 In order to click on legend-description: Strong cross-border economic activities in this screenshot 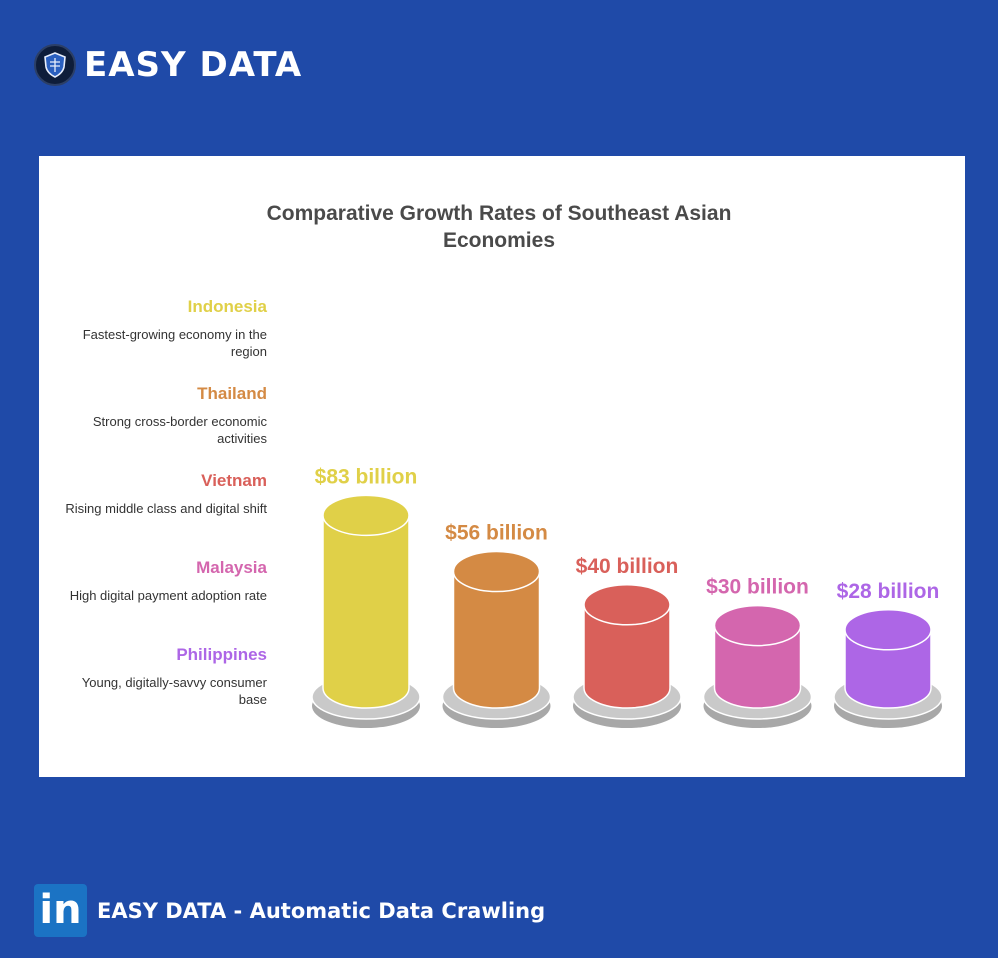, I will do `click(179, 430)`.